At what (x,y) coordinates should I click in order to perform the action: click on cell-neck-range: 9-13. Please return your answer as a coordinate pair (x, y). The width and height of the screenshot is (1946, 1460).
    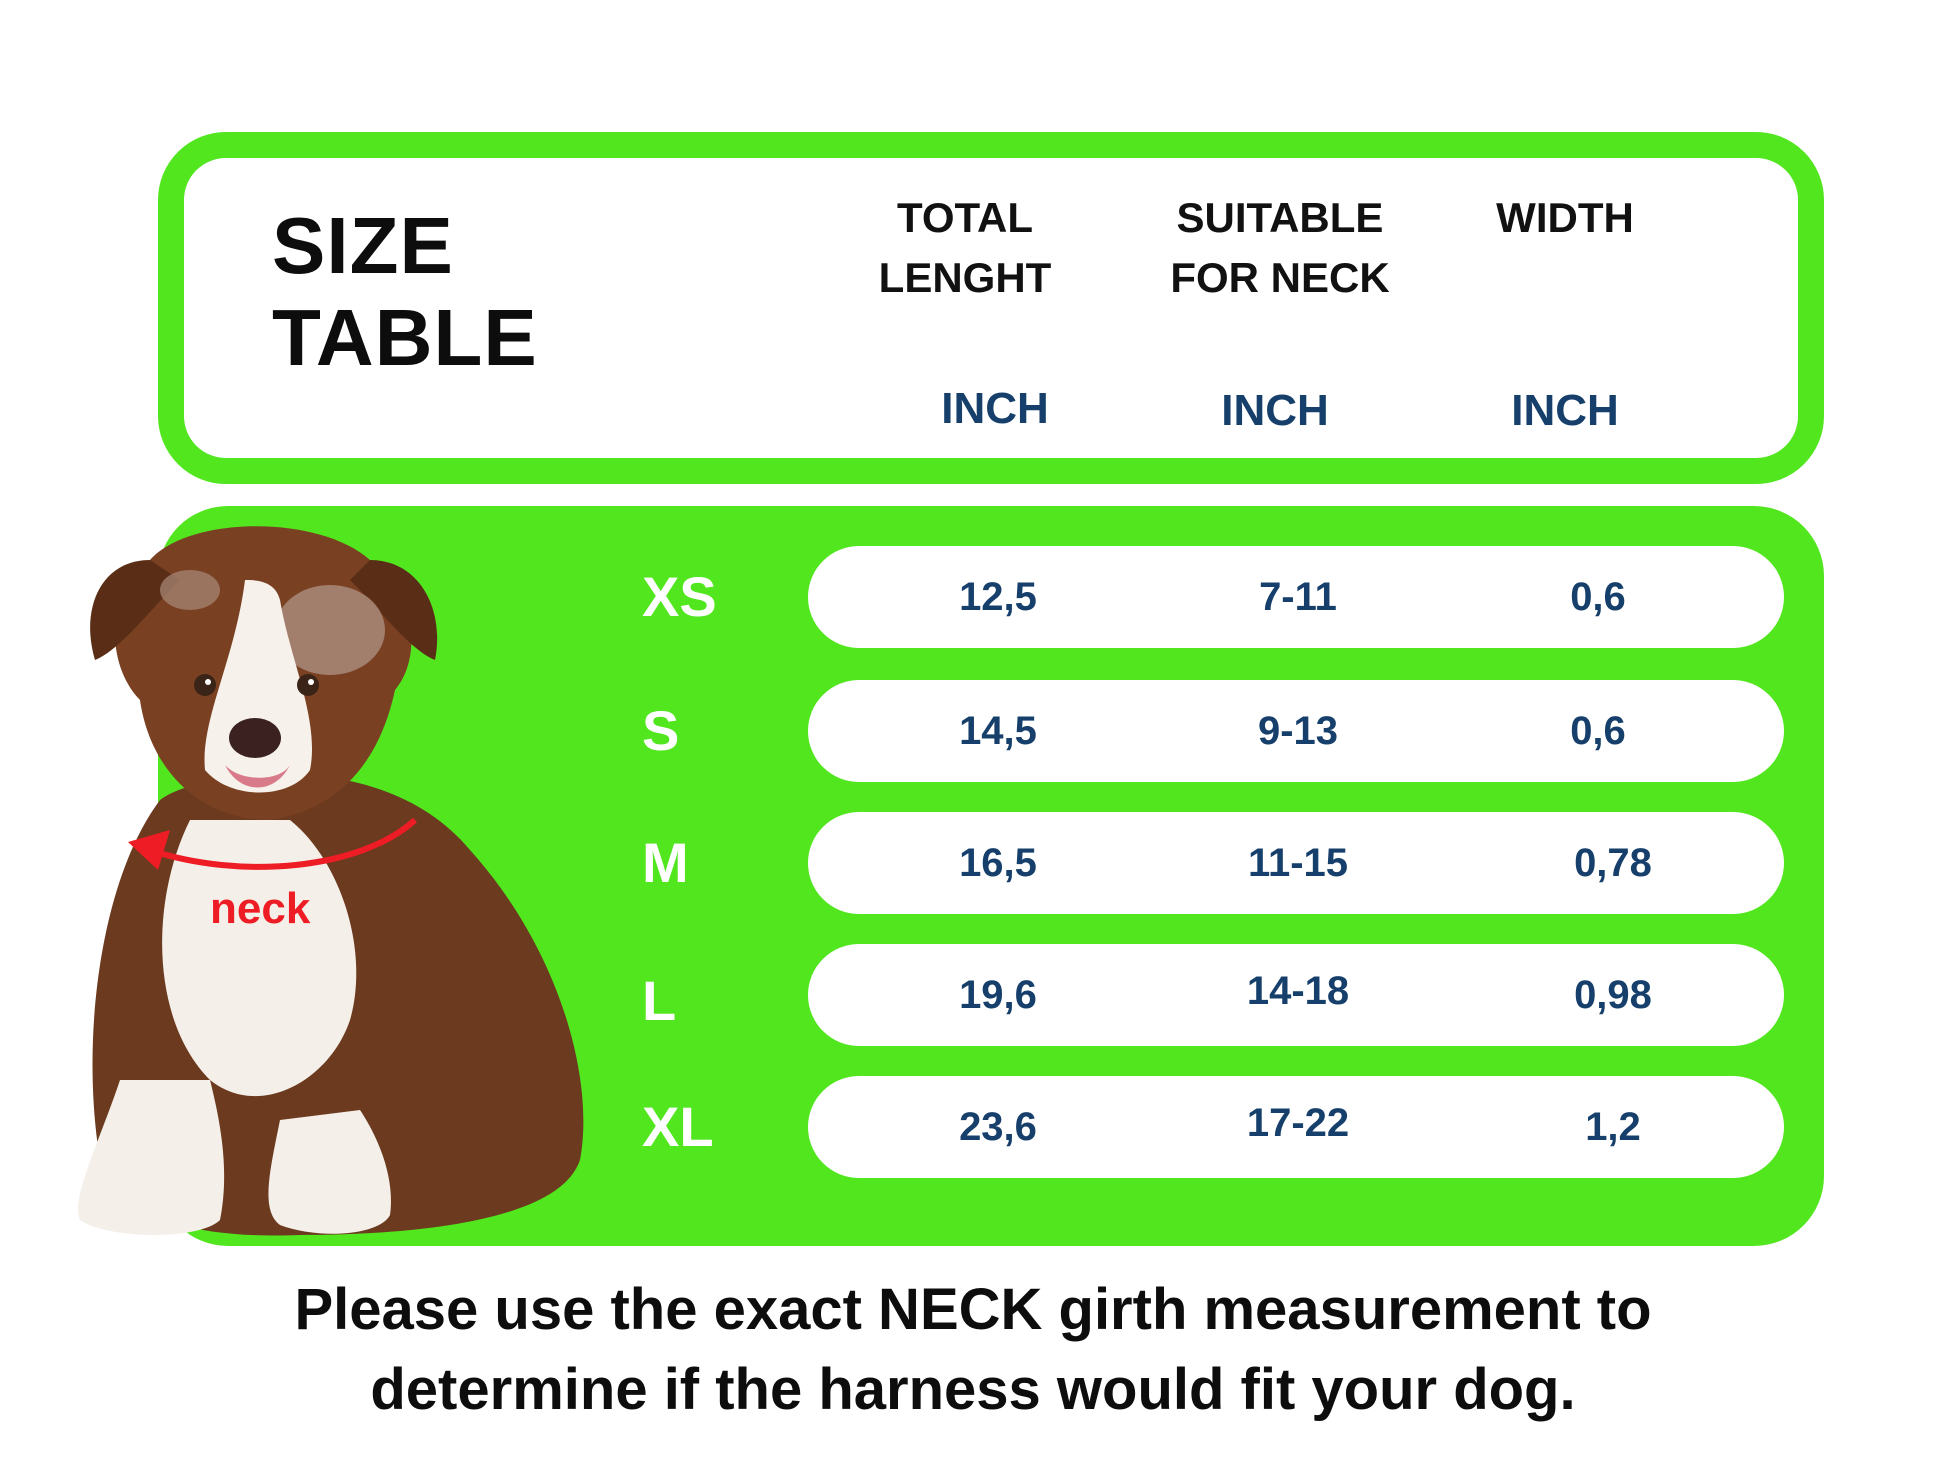
    Looking at the image, I should click on (1298, 731).